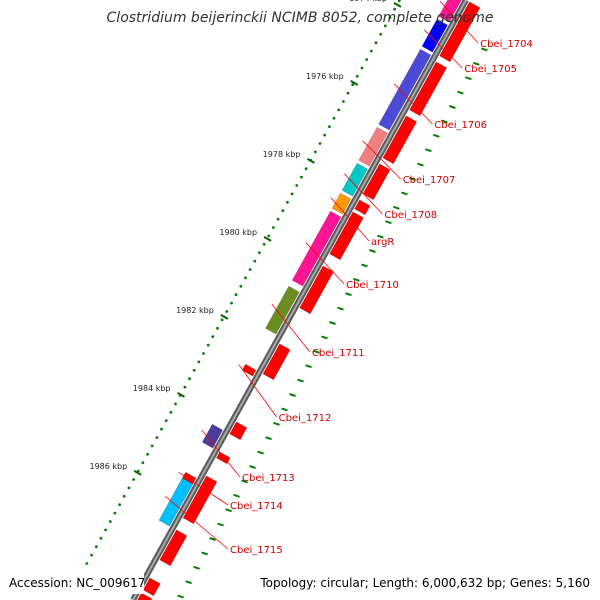  What do you see at coordinates (256, 506) in the screenshot?
I see `gene-label: Cbei_1714` at bounding box center [256, 506].